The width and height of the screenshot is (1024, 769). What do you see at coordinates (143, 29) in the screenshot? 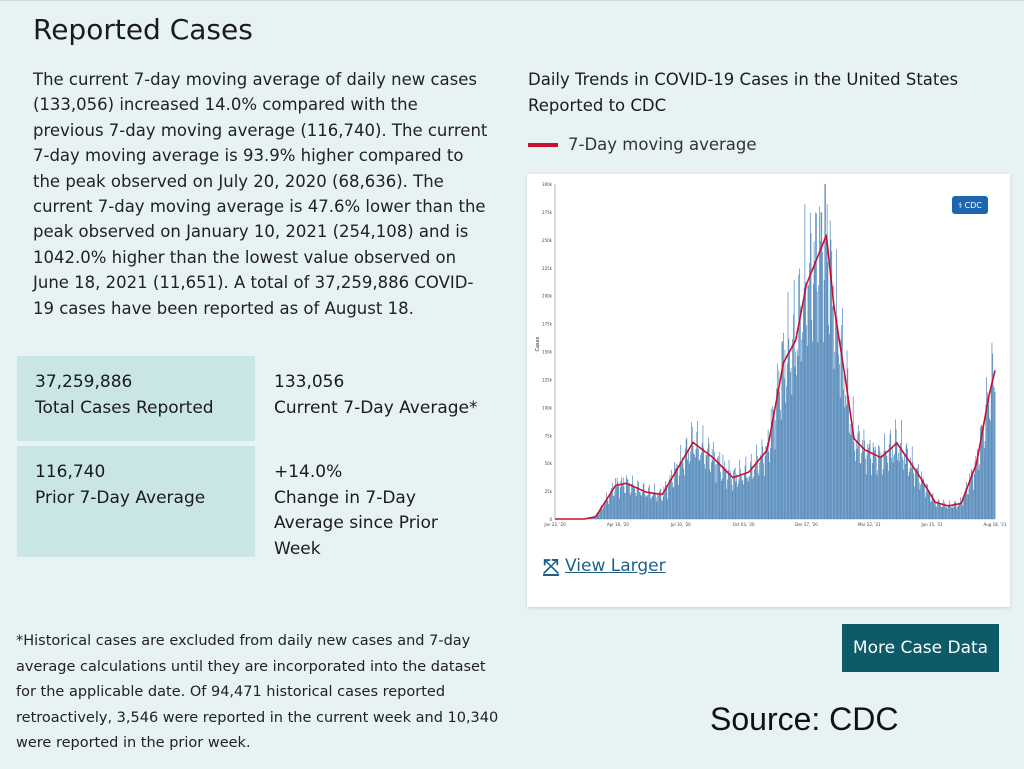
I see `page-title: Reported Cases` at bounding box center [143, 29].